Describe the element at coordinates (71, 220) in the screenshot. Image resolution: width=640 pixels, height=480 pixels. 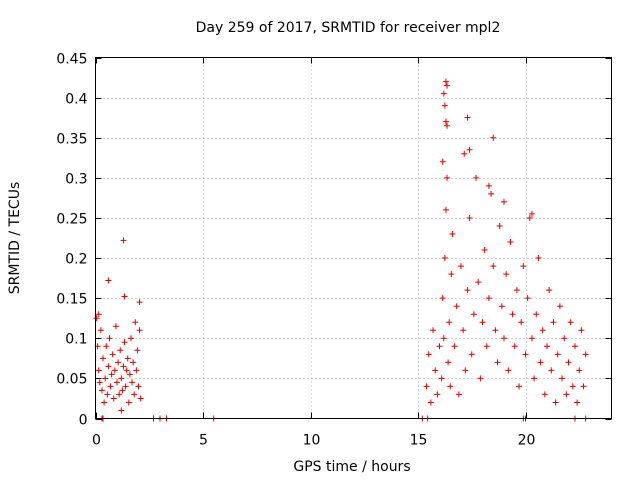
I see `y-tick-label: 0.25` at that location.